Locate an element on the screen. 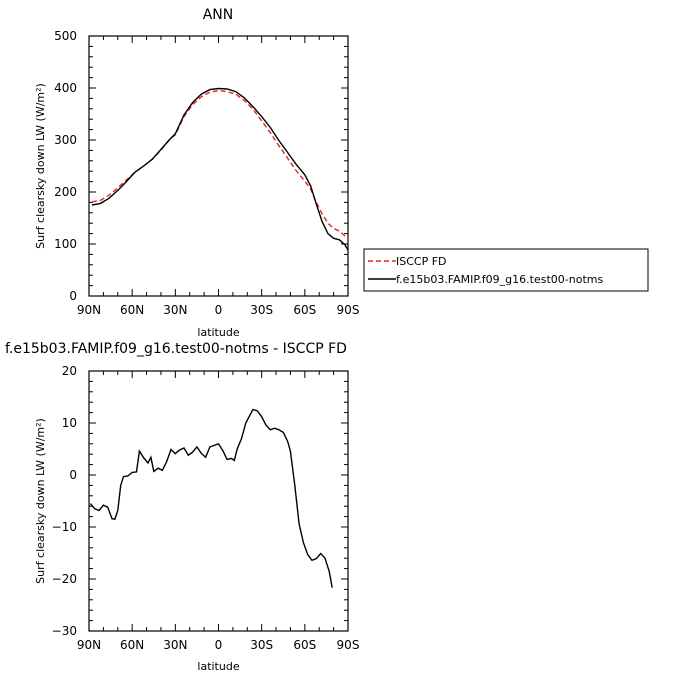  legend-box is located at coordinates (506, 270).